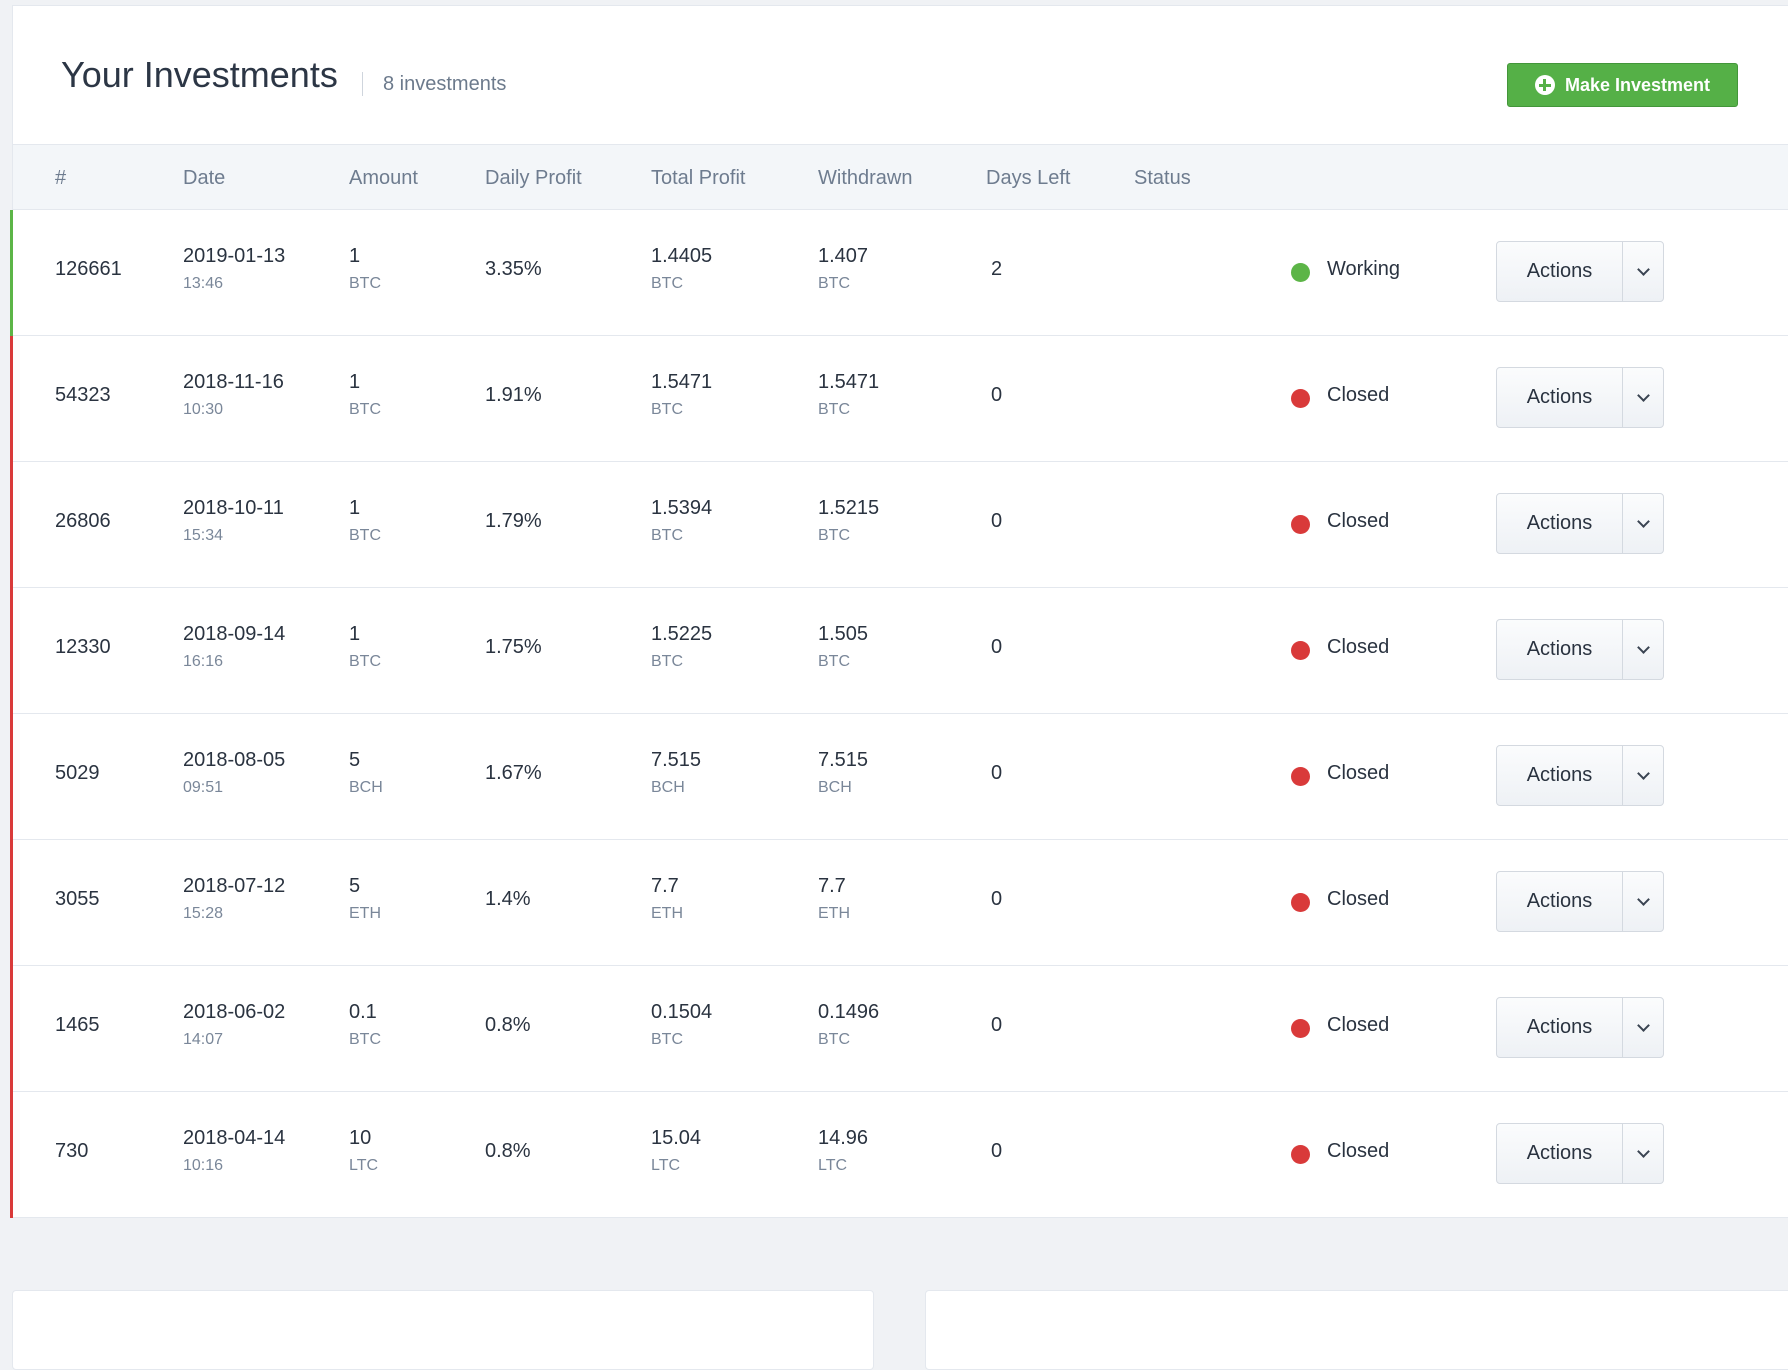 The height and width of the screenshot is (1370, 1788). Describe the element at coordinates (513, 647) in the screenshot. I see `daily-profit: 1.75%` at that location.